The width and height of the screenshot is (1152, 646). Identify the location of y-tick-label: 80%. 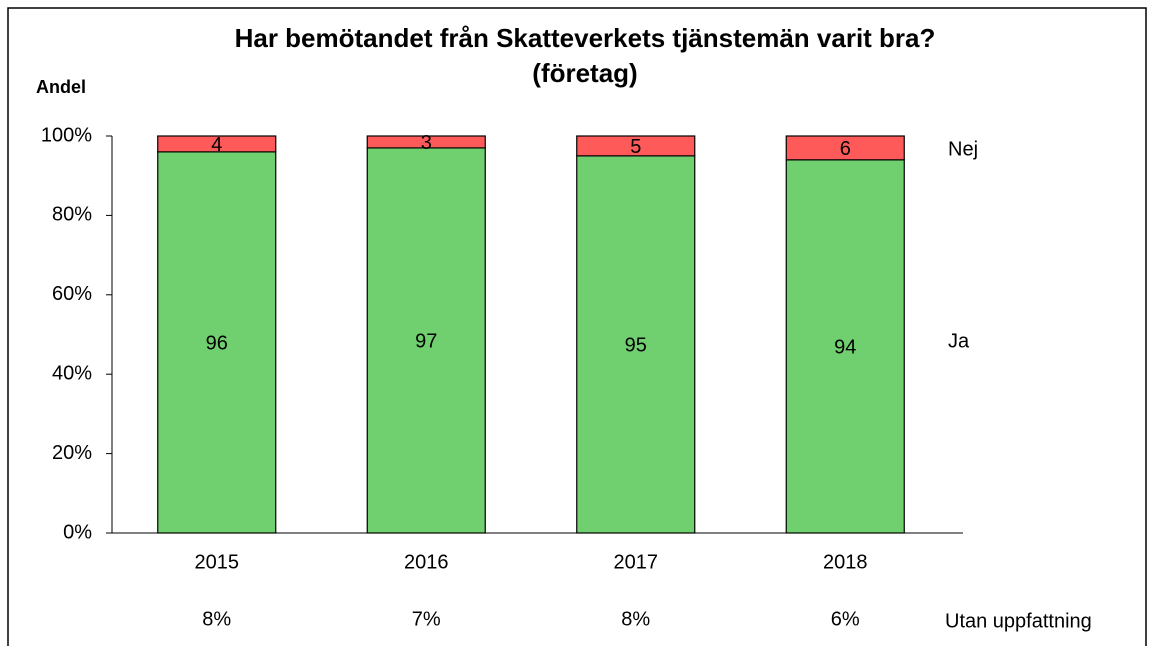
(72, 215).